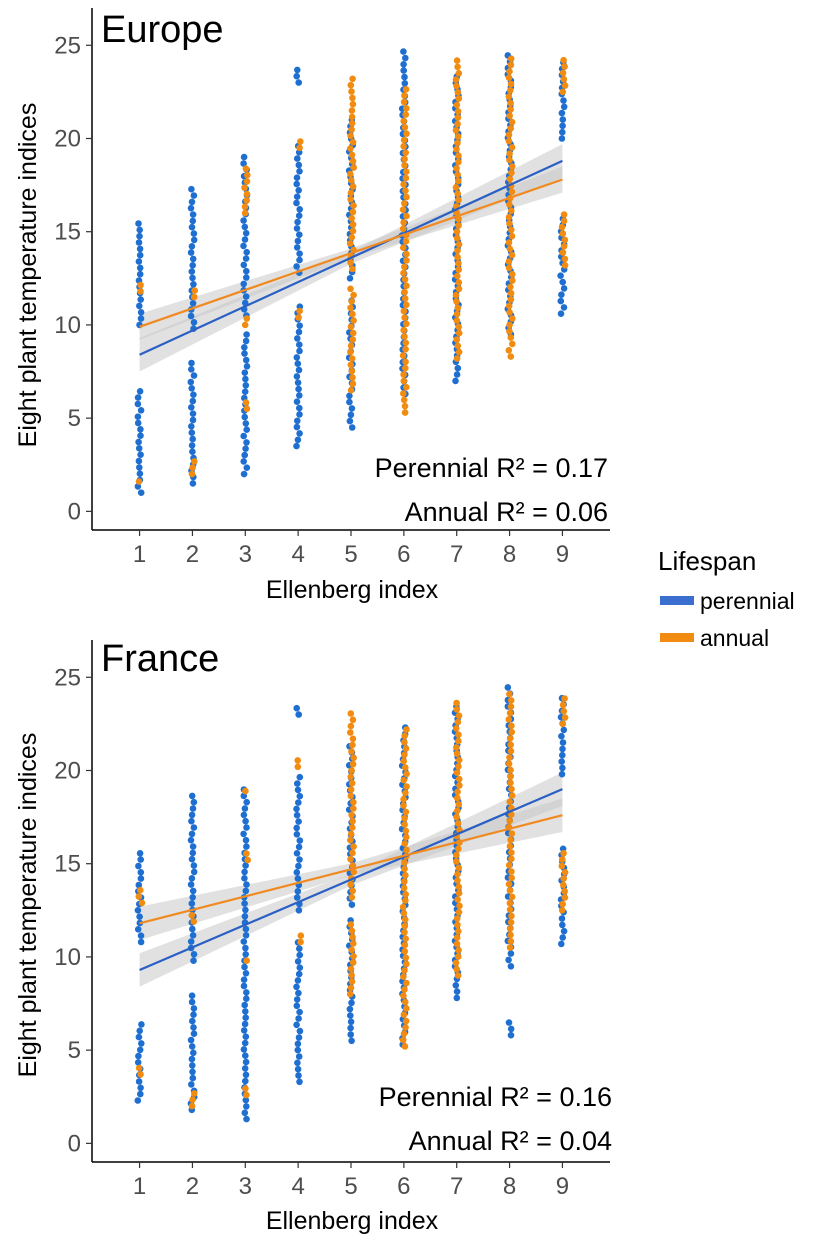  What do you see at coordinates (350, 554) in the screenshot?
I see `x-tick-label: 5` at bounding box center [350, 554].